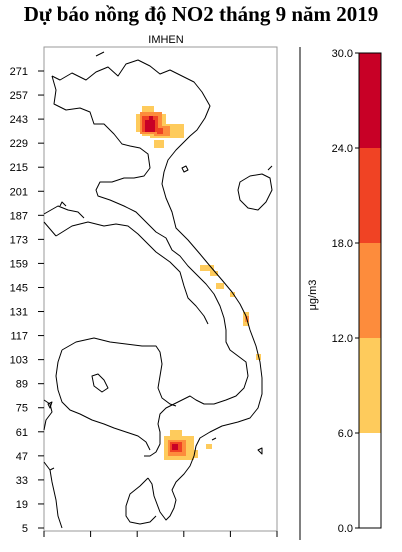 This screenshot has height=552, width=402. Describe the element at coordinates (19, 361) in the screenshot. I see `y-tick-label: 103` at that location.